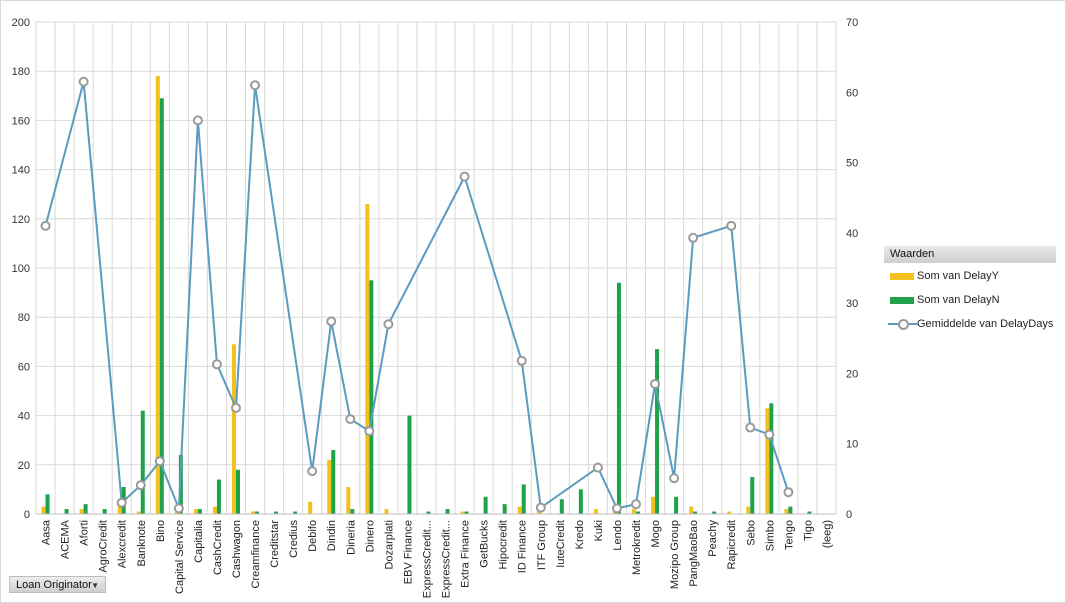  Describe the element at coordinates (54, 585) in the screenshot. I see `field-button-label: Loan Originator` at that location.